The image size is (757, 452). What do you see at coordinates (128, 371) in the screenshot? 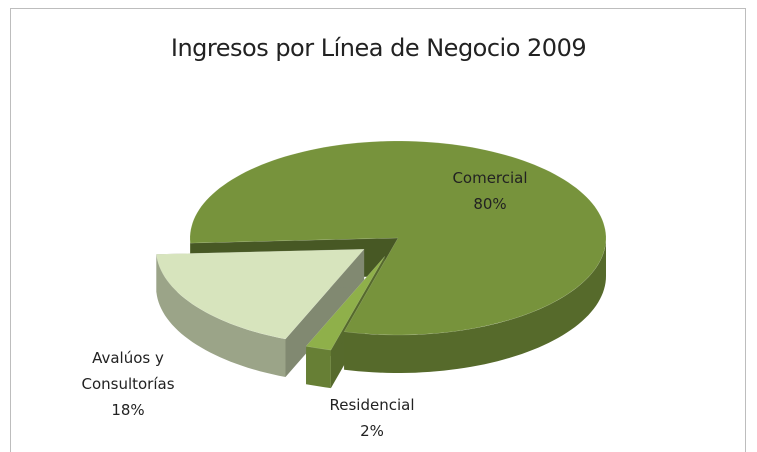
I see `slice-label: Avalúos y Consultorías` at bounding box center [128, 371].